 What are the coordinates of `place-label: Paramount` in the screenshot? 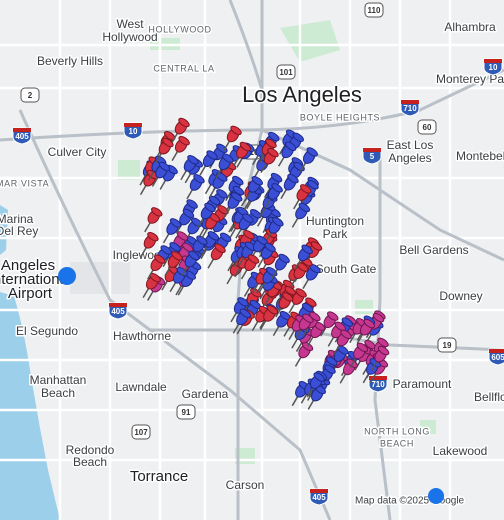 It's located at (422, 384).